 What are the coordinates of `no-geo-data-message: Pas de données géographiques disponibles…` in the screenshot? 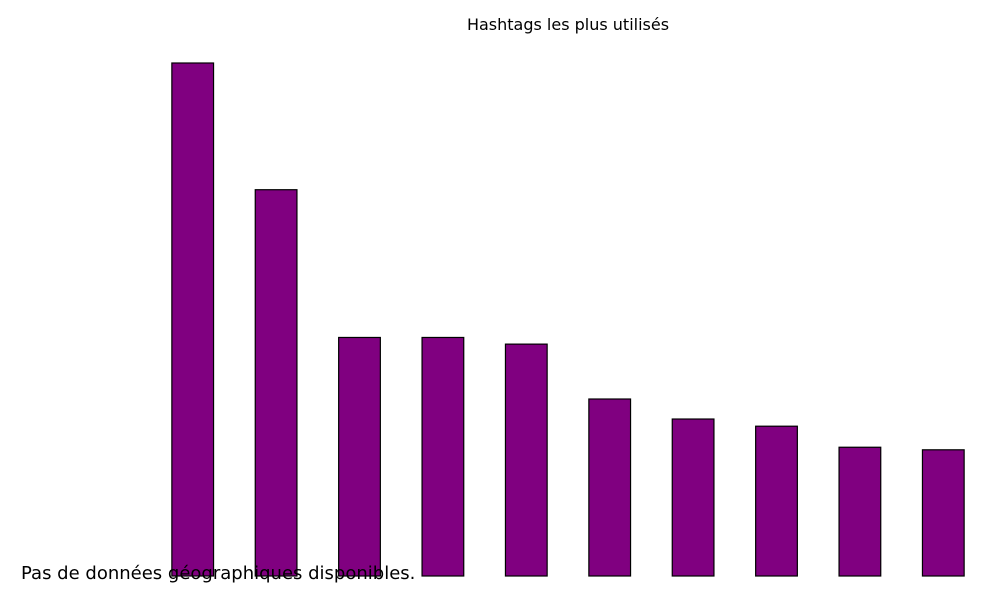 It's located at (218, 573).